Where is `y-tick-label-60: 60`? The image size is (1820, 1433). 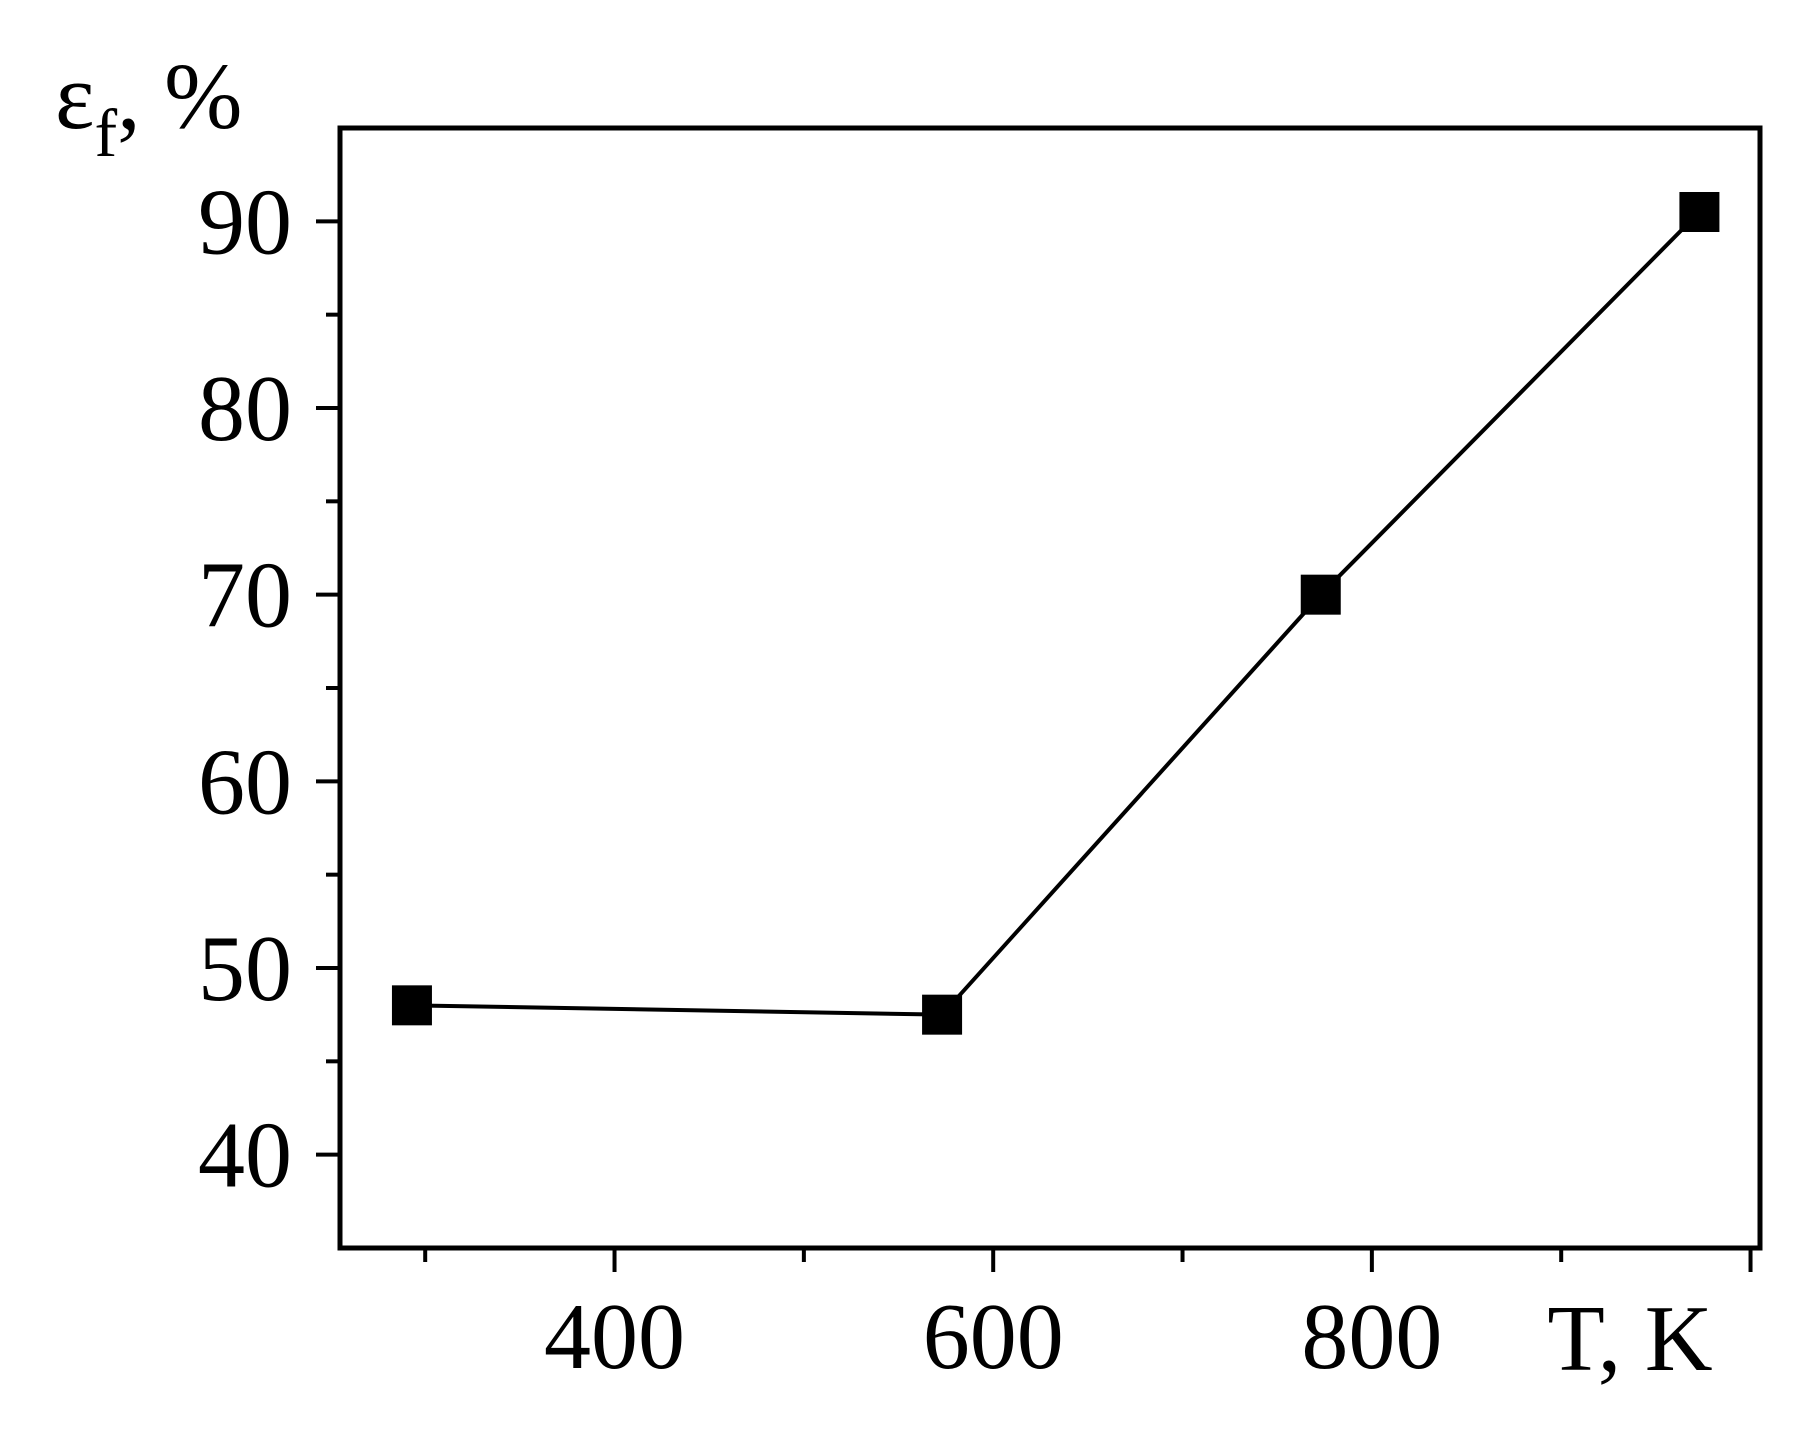 y-tick-label-60: 60 is located at coordinates (245, 782).